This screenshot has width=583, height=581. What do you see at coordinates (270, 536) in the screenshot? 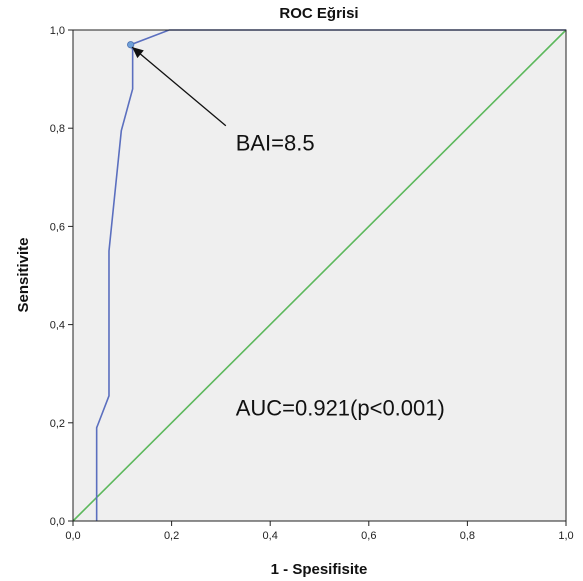
I see `x-tick-label: 0,4` at bounding box center [270, 536].